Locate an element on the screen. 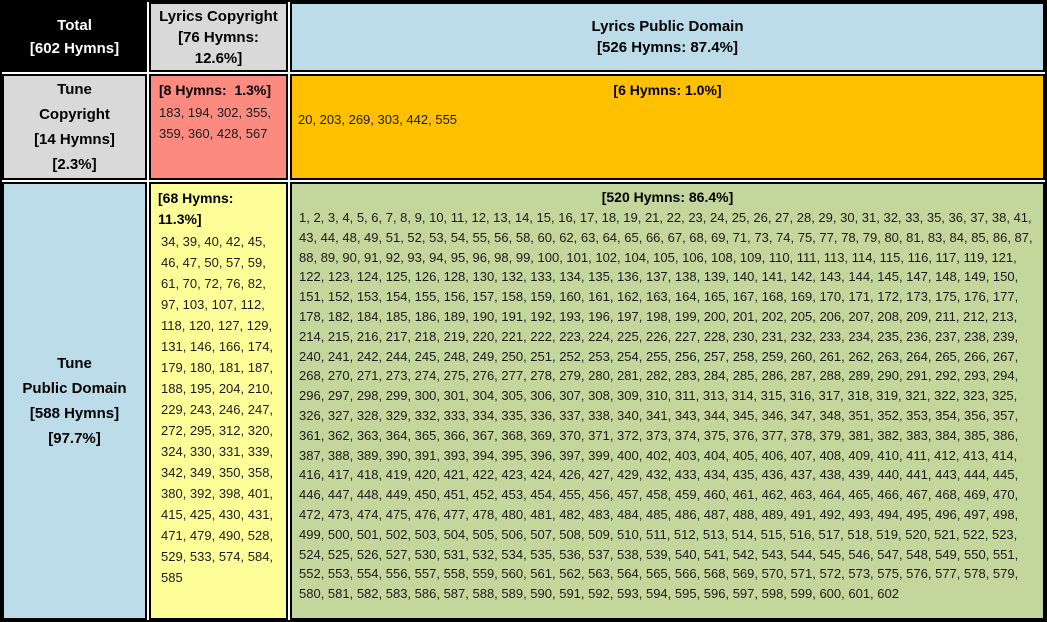 Image resolution: width=1047 pixels, height=622 pixels. cell-count-label: [520 Hymns: 86.4%] is located at coordinates (667, 197).